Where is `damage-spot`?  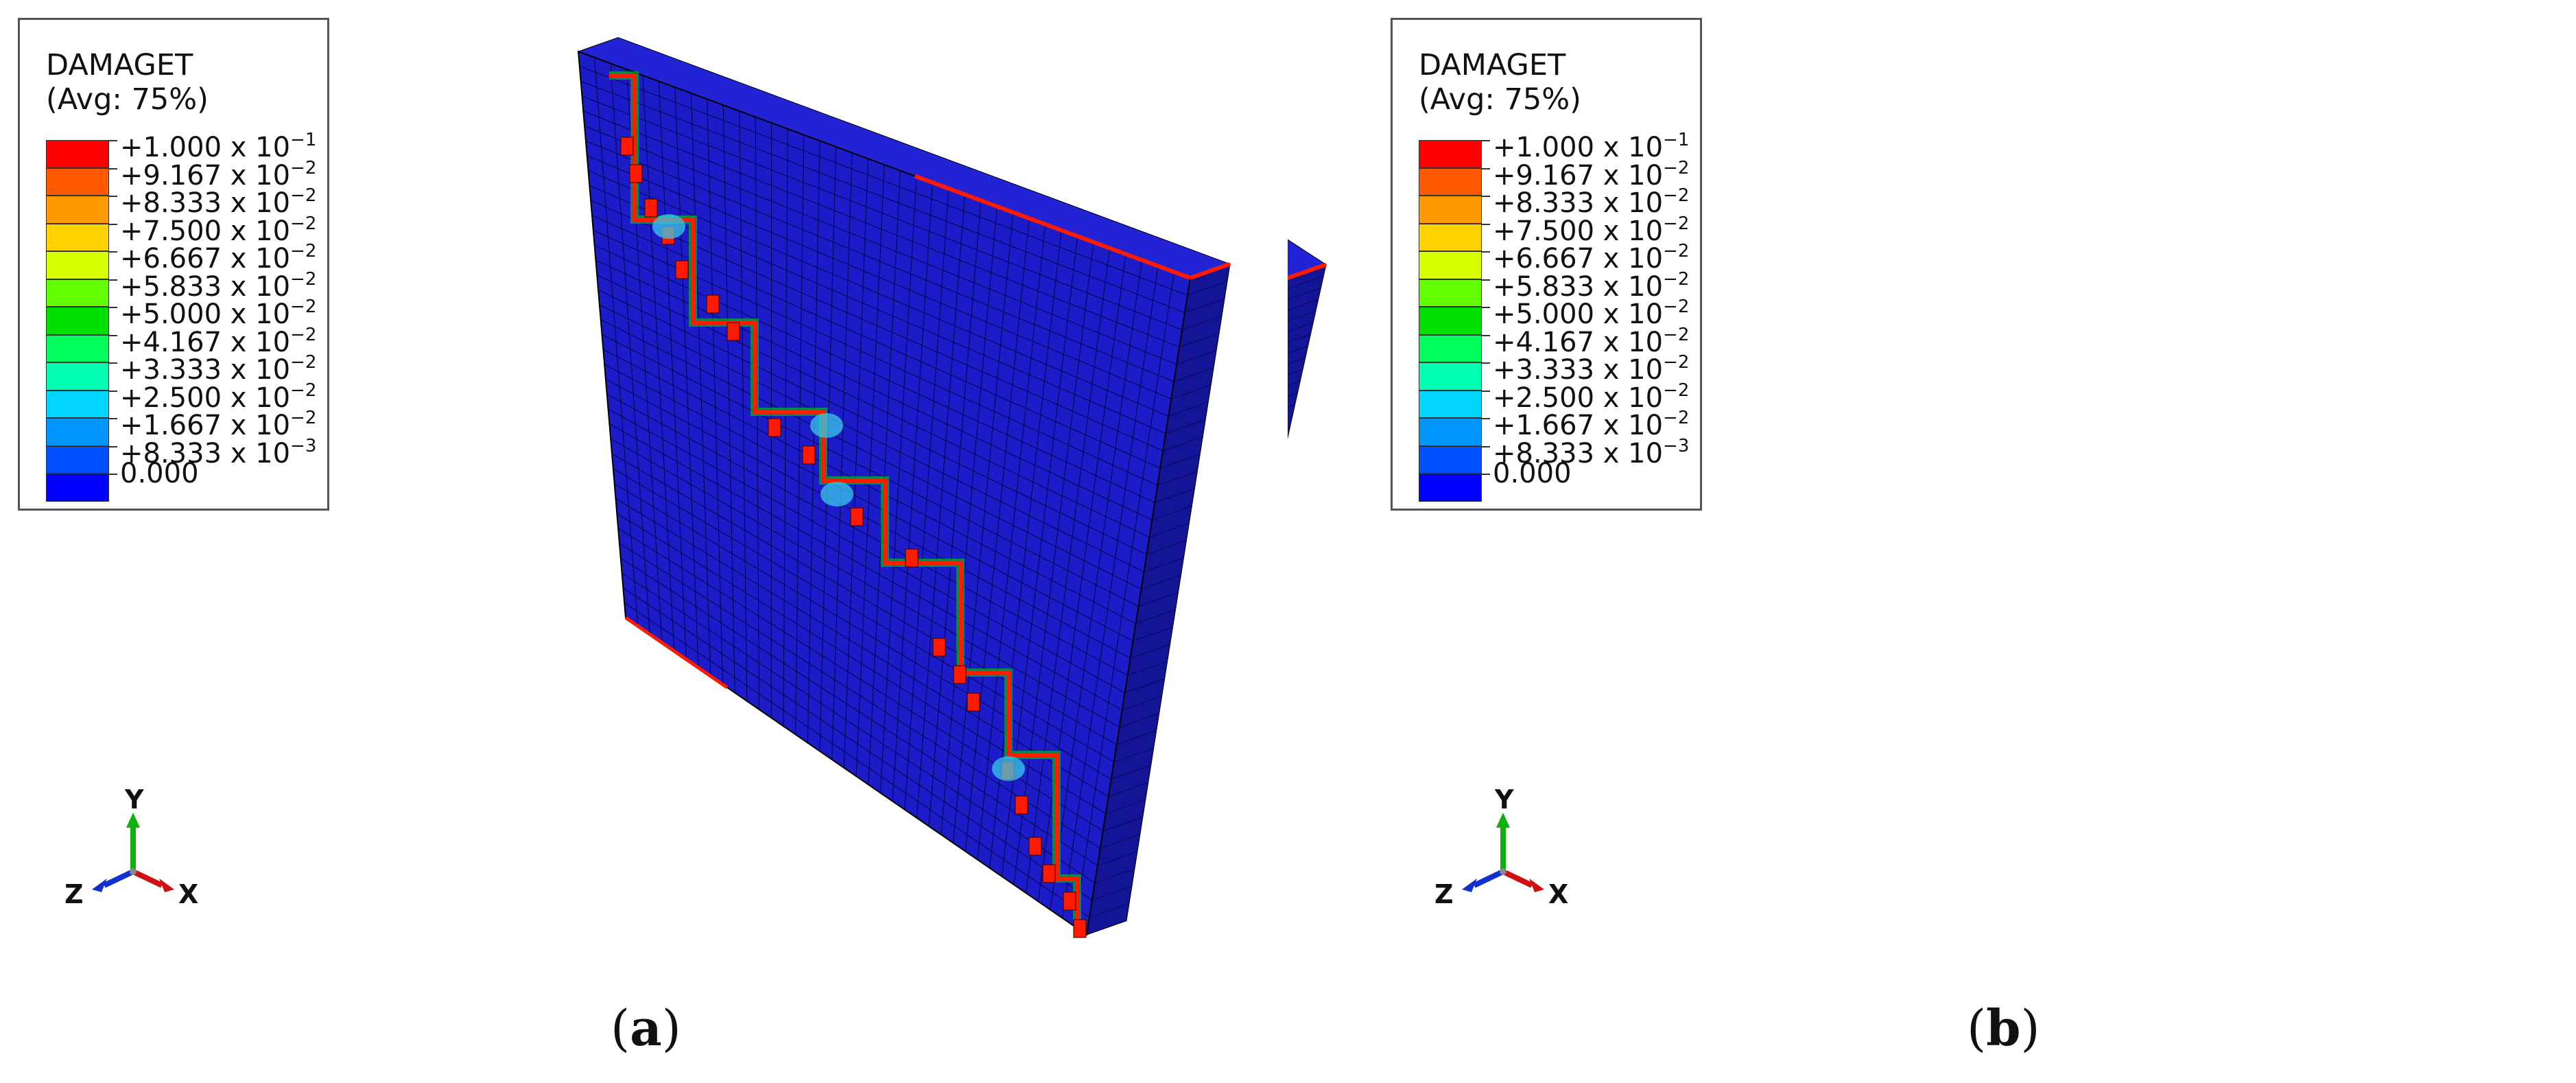 damage-spot is located at coordinates (668, 226).